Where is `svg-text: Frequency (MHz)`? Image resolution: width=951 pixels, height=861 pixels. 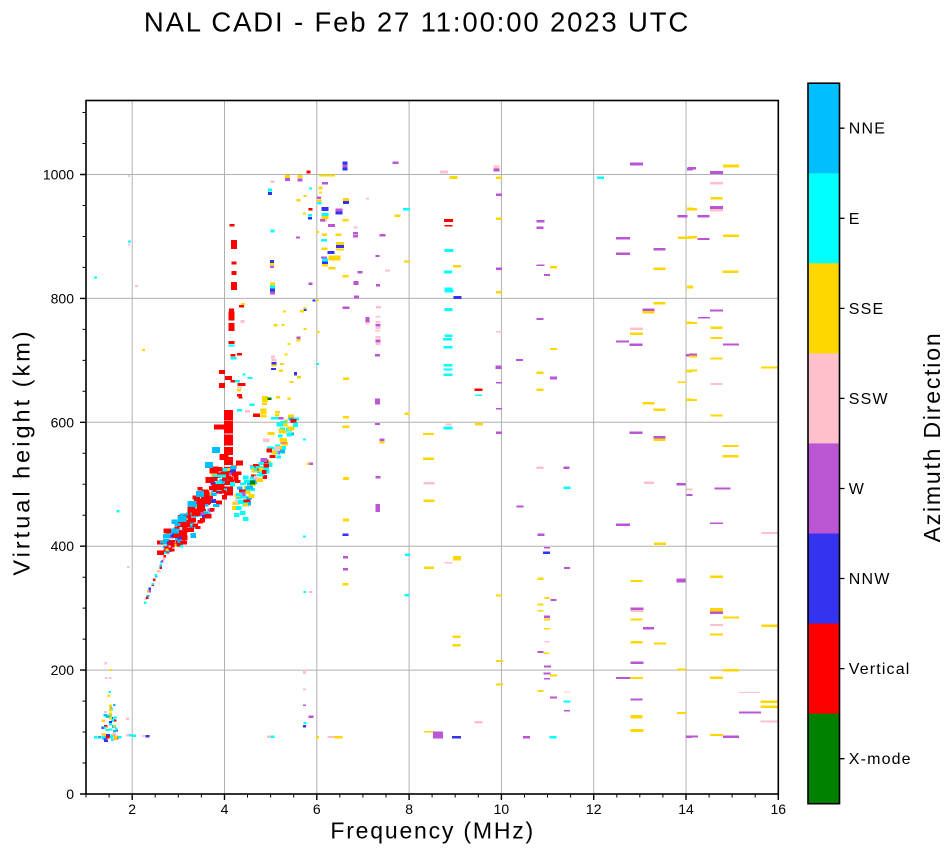 svg-text: Frequency (MHz) is located at coordinates (432, 831).